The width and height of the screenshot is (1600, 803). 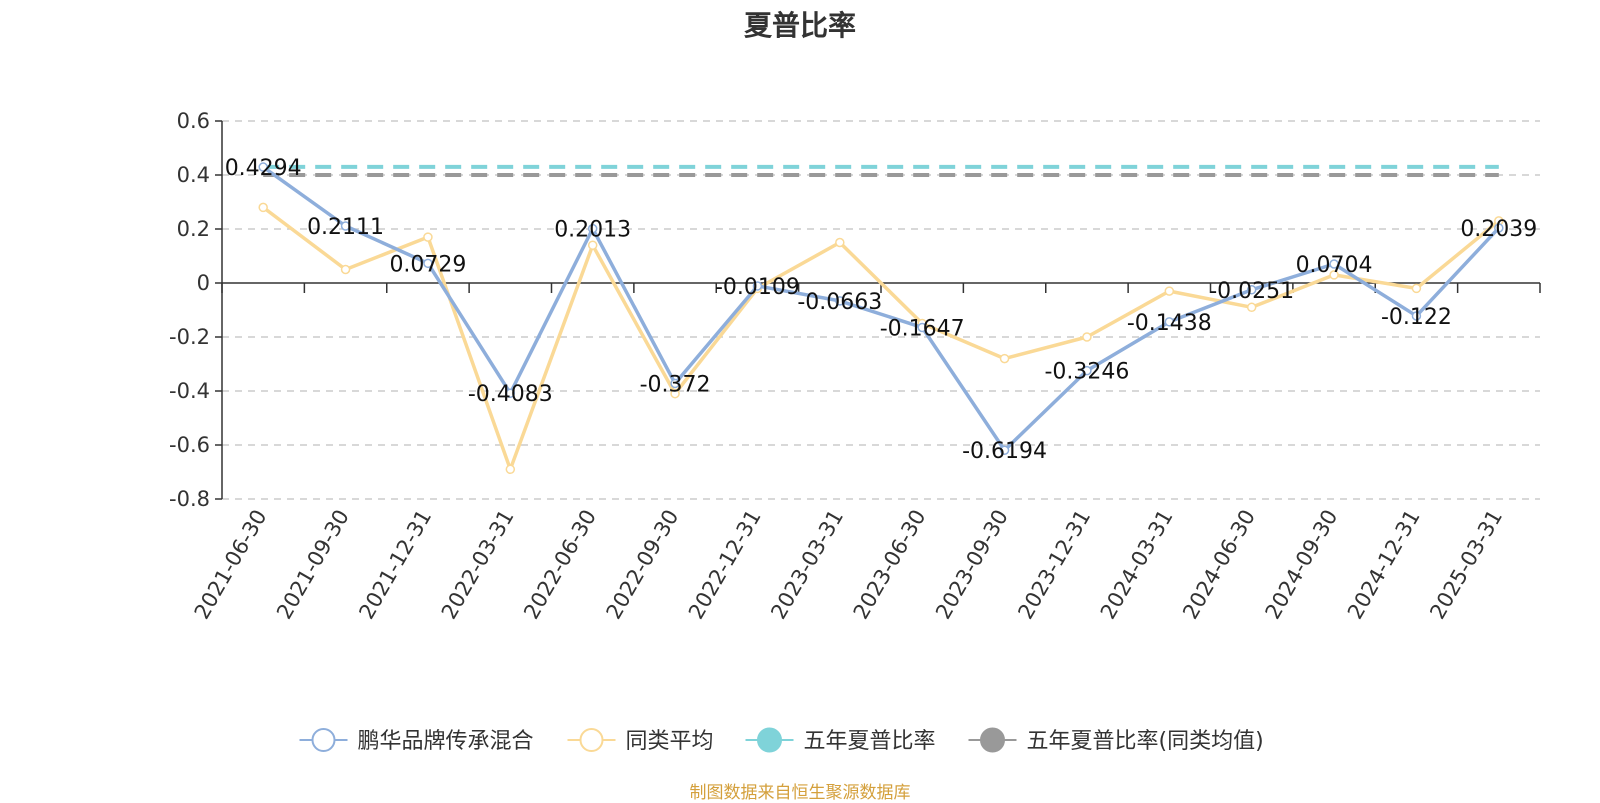 I want to click on data-label: 0.2111, so click(x=345, y=227).